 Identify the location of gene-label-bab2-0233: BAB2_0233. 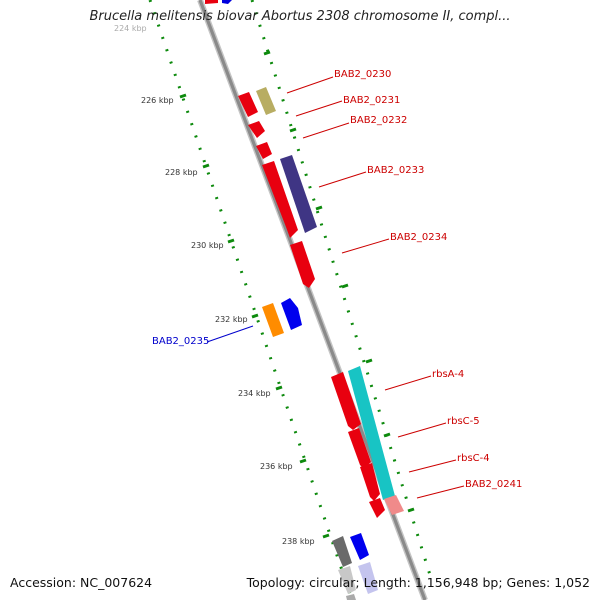
(395, 170).